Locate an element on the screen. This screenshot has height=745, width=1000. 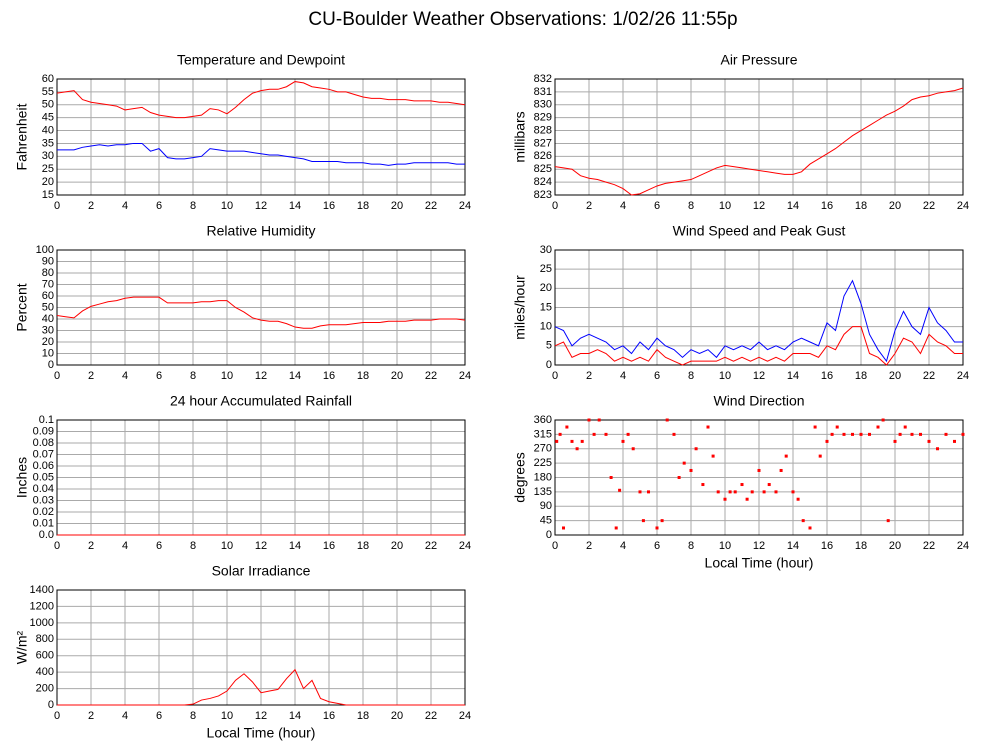
data-line is located at coordinates (261, 687).